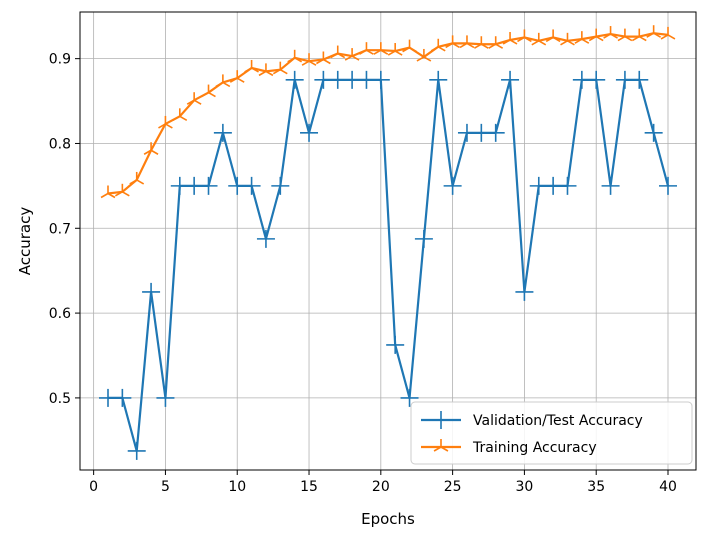  What do you see at coordinates (534, 448) in the screenshot?
I see `legend-label: Training Accuracy` at bounding box center [534, 448].